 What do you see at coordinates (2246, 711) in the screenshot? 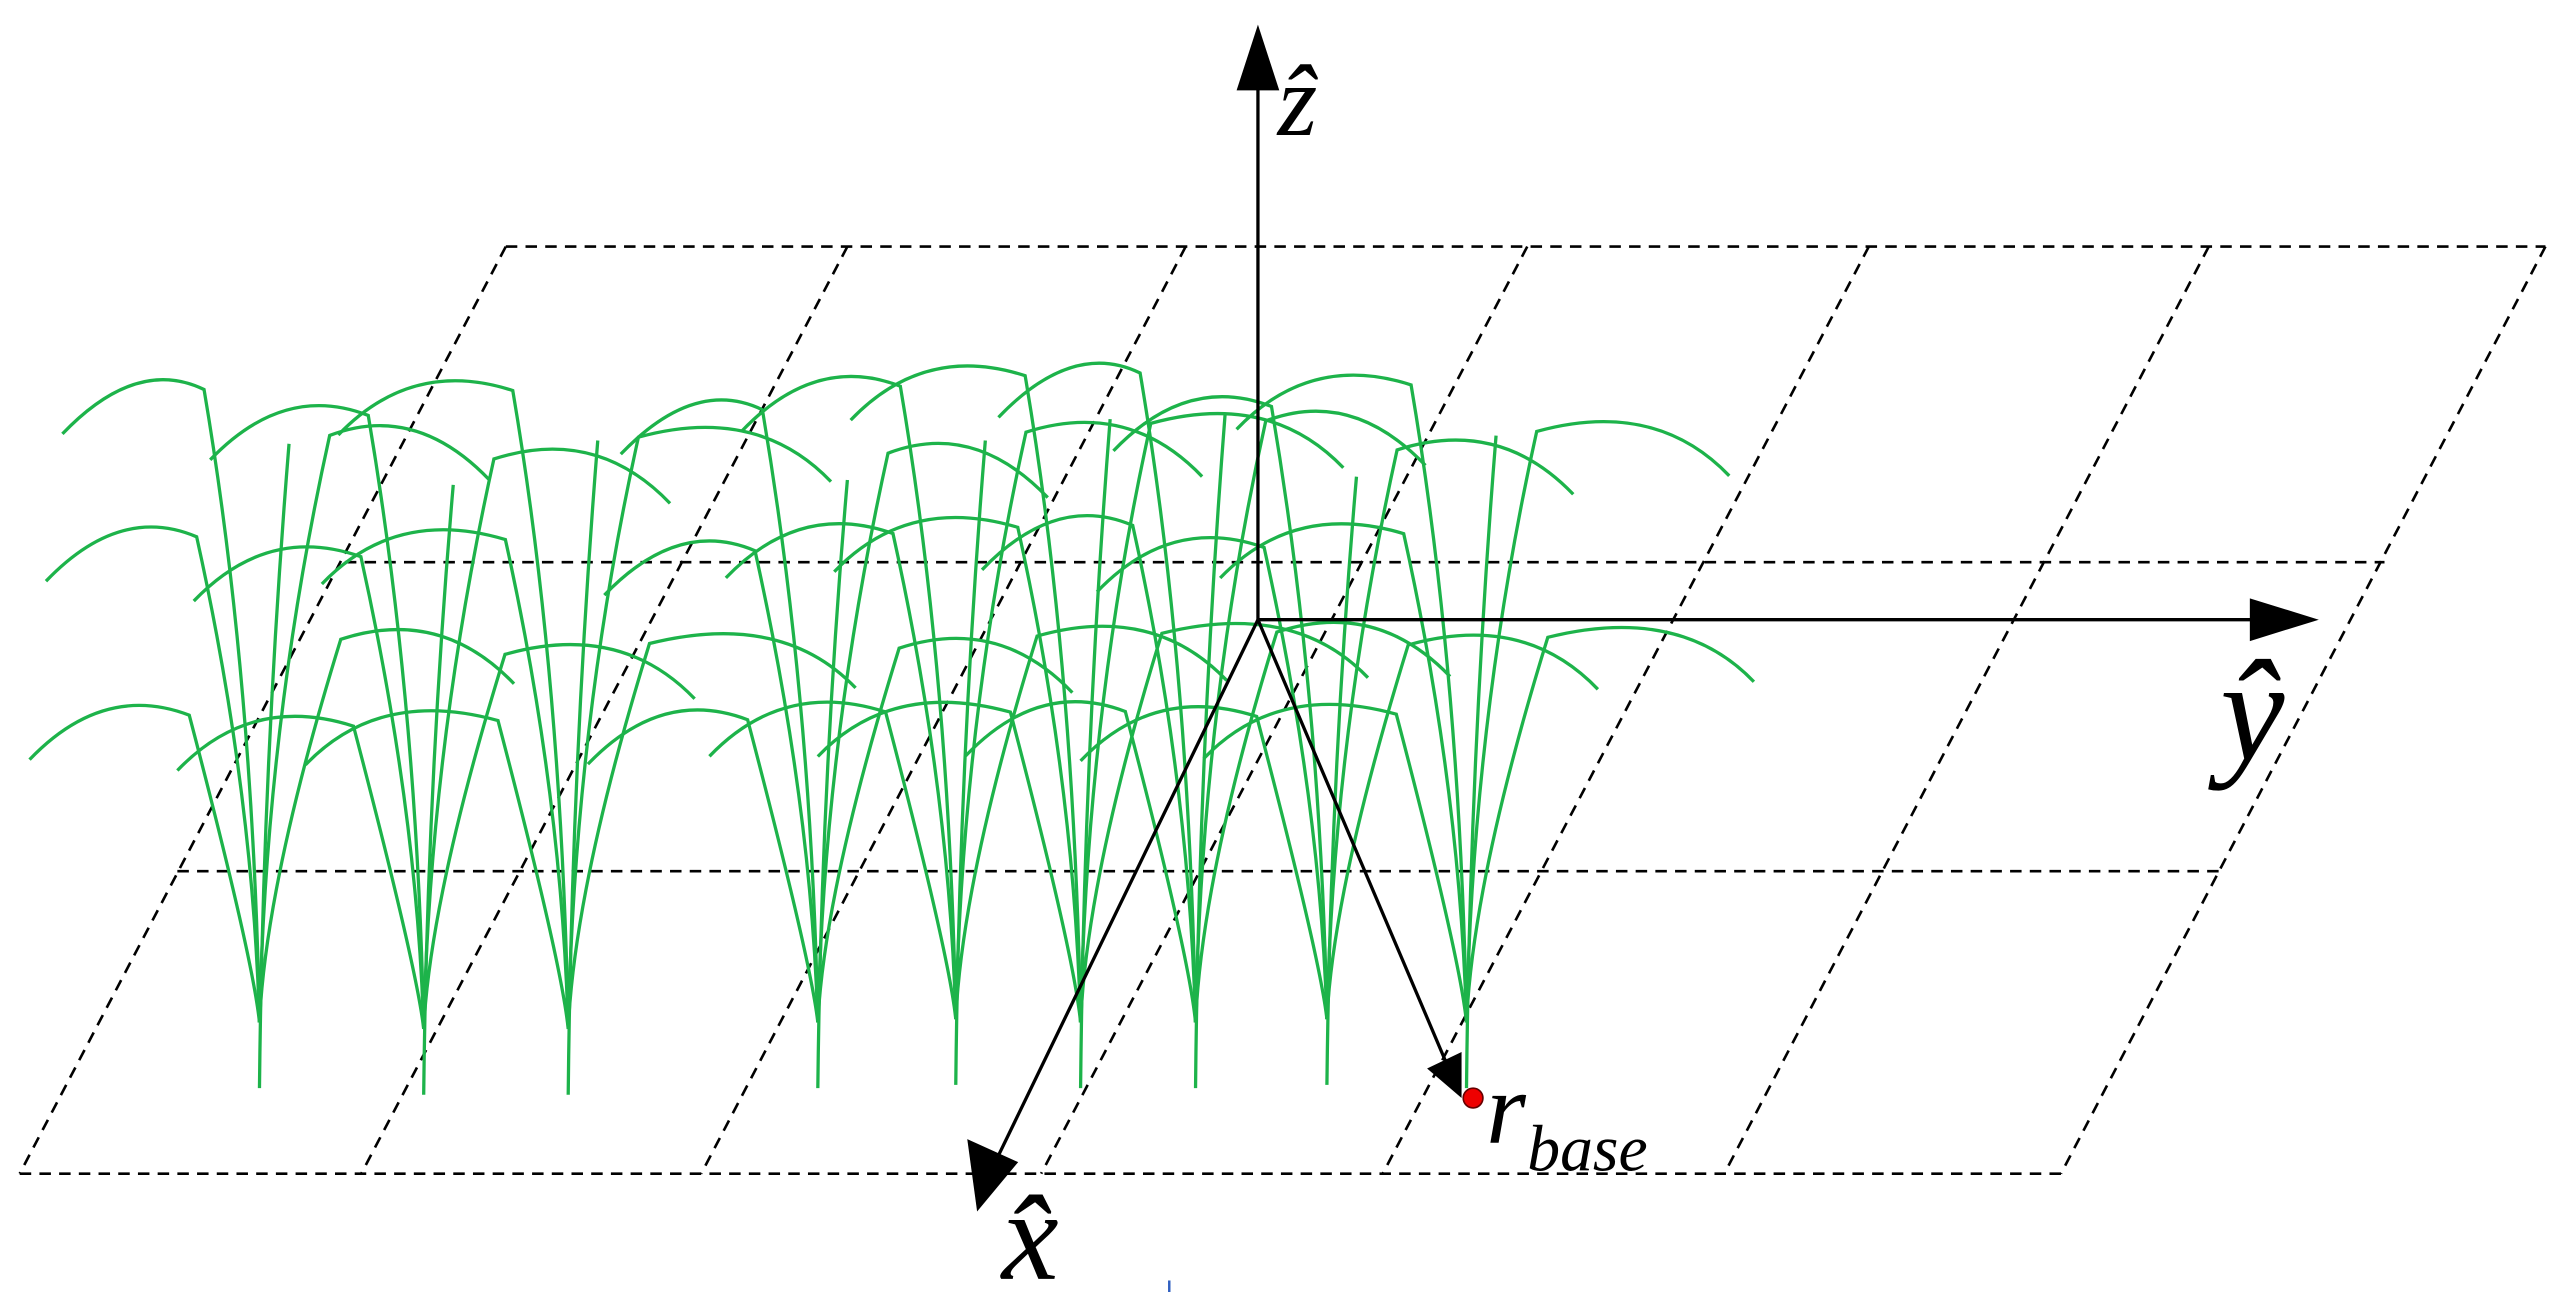
I see `y-axis-label: ŷ` at bounding box center [2246, 711].